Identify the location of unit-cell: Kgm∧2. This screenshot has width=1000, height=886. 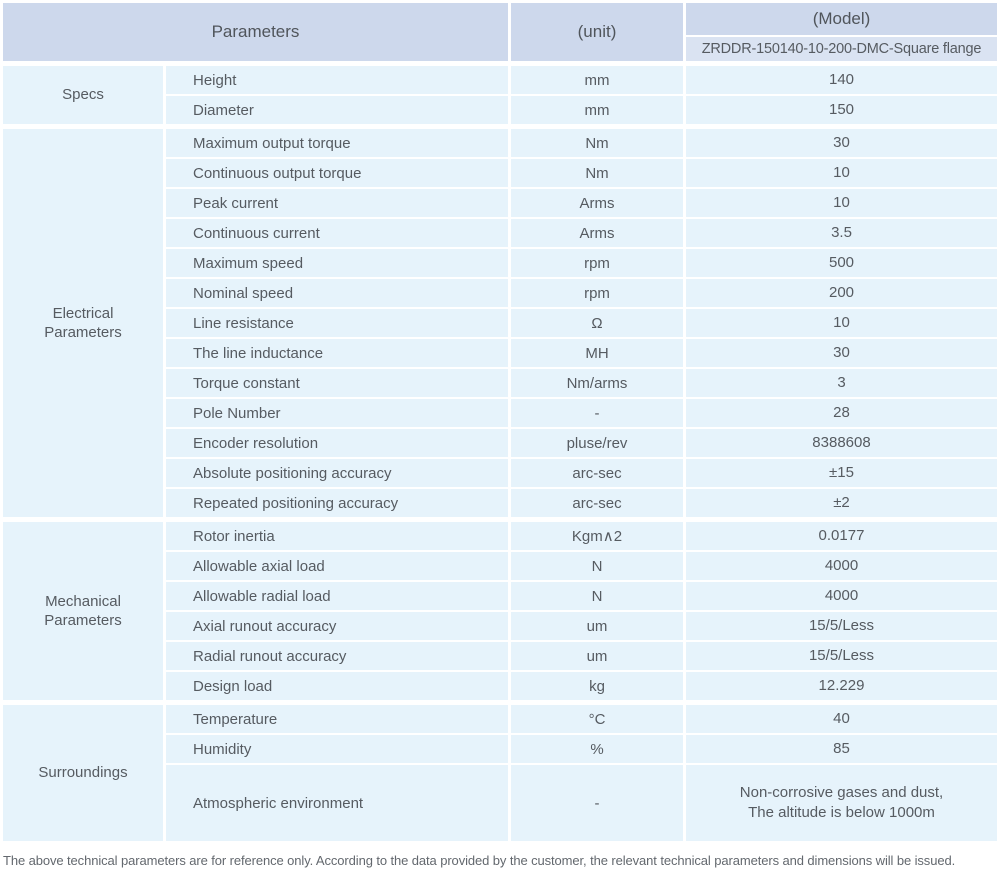
(597, 536).